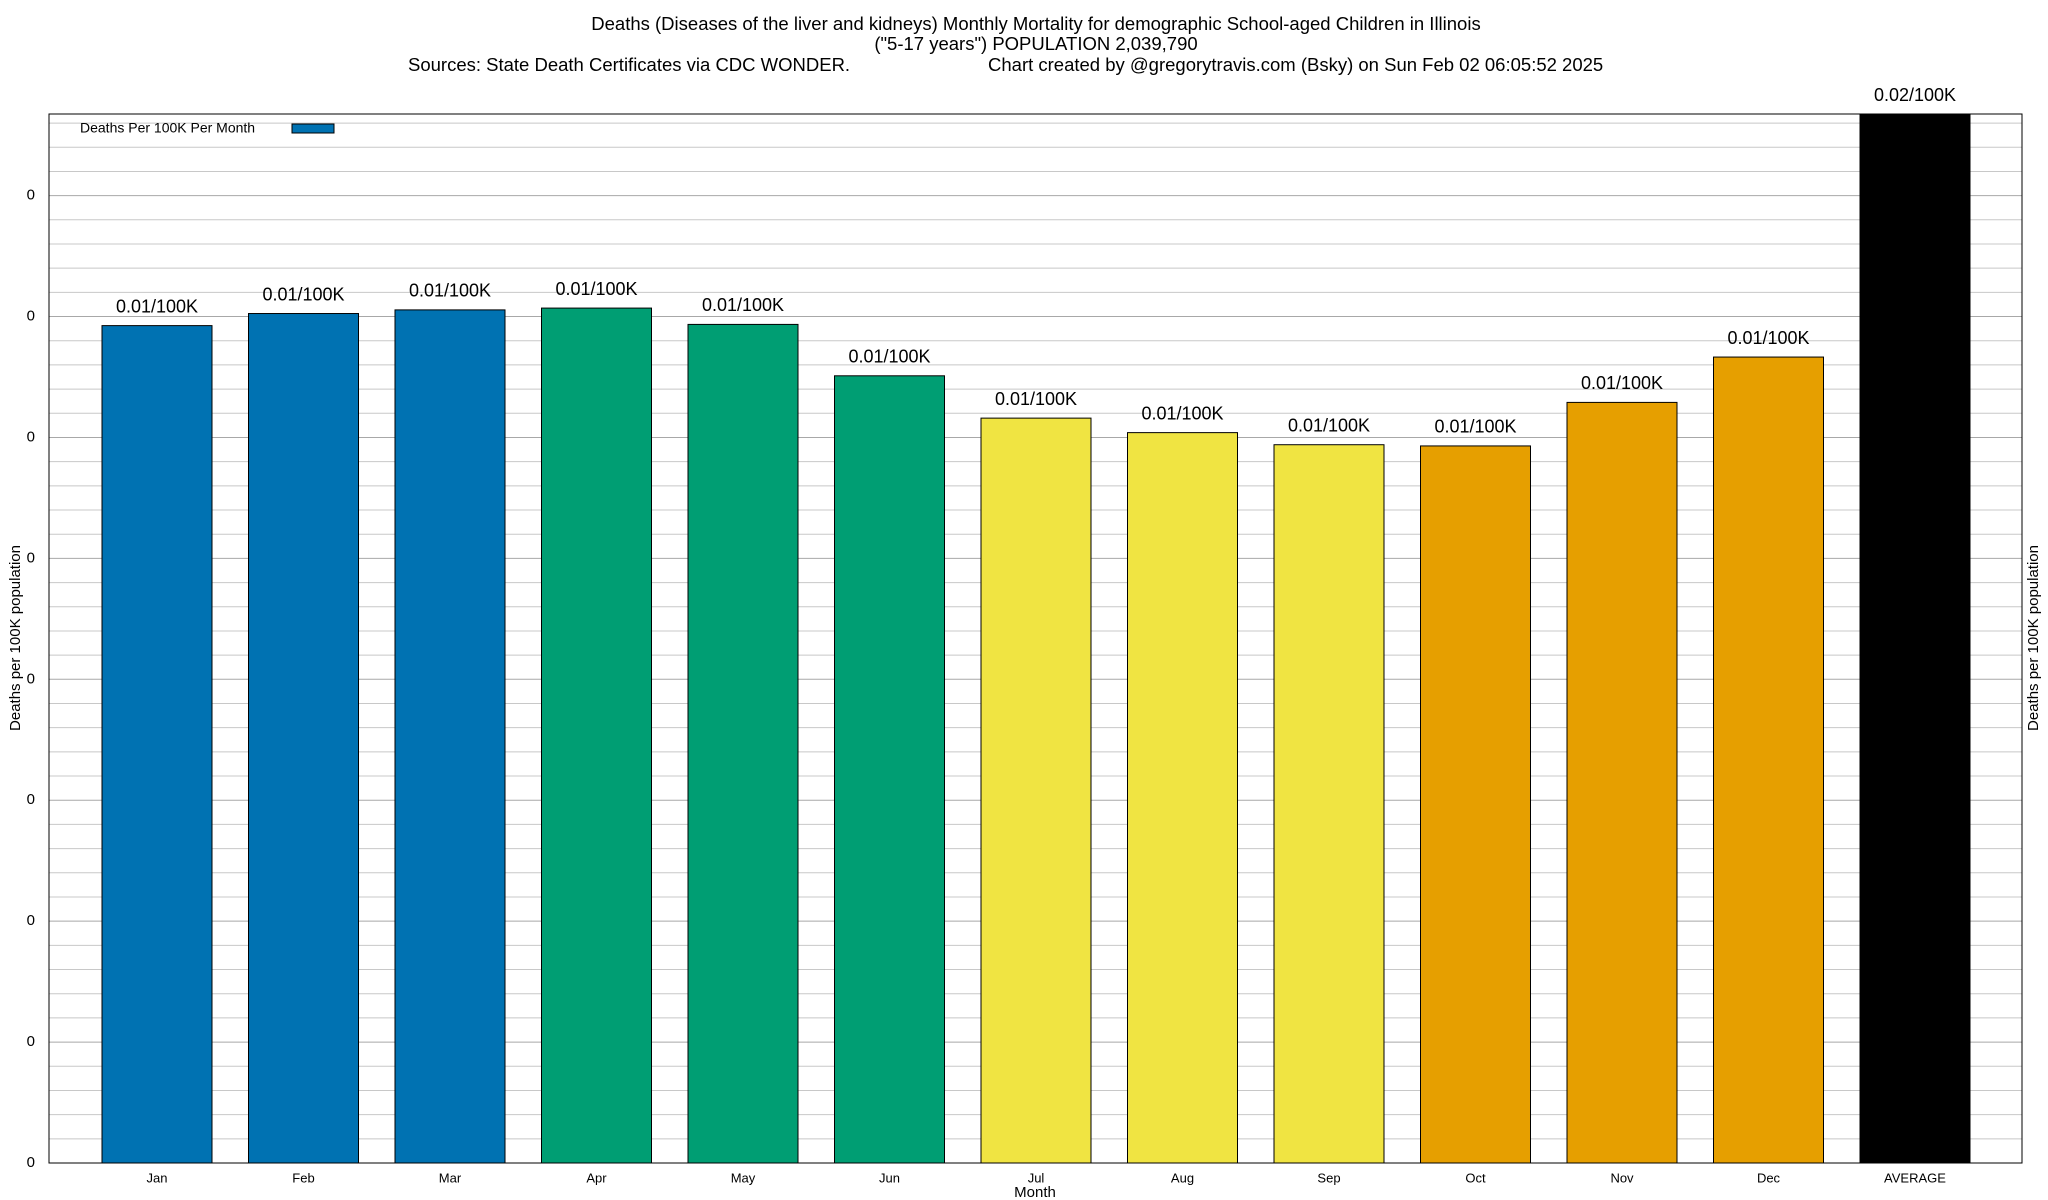 The image size is (2048, 1200). What do you see at coordinates (1475, 1177) in the screenshot?
I see `x-tick-label: Oct` at bounding box center [1475, 1177].